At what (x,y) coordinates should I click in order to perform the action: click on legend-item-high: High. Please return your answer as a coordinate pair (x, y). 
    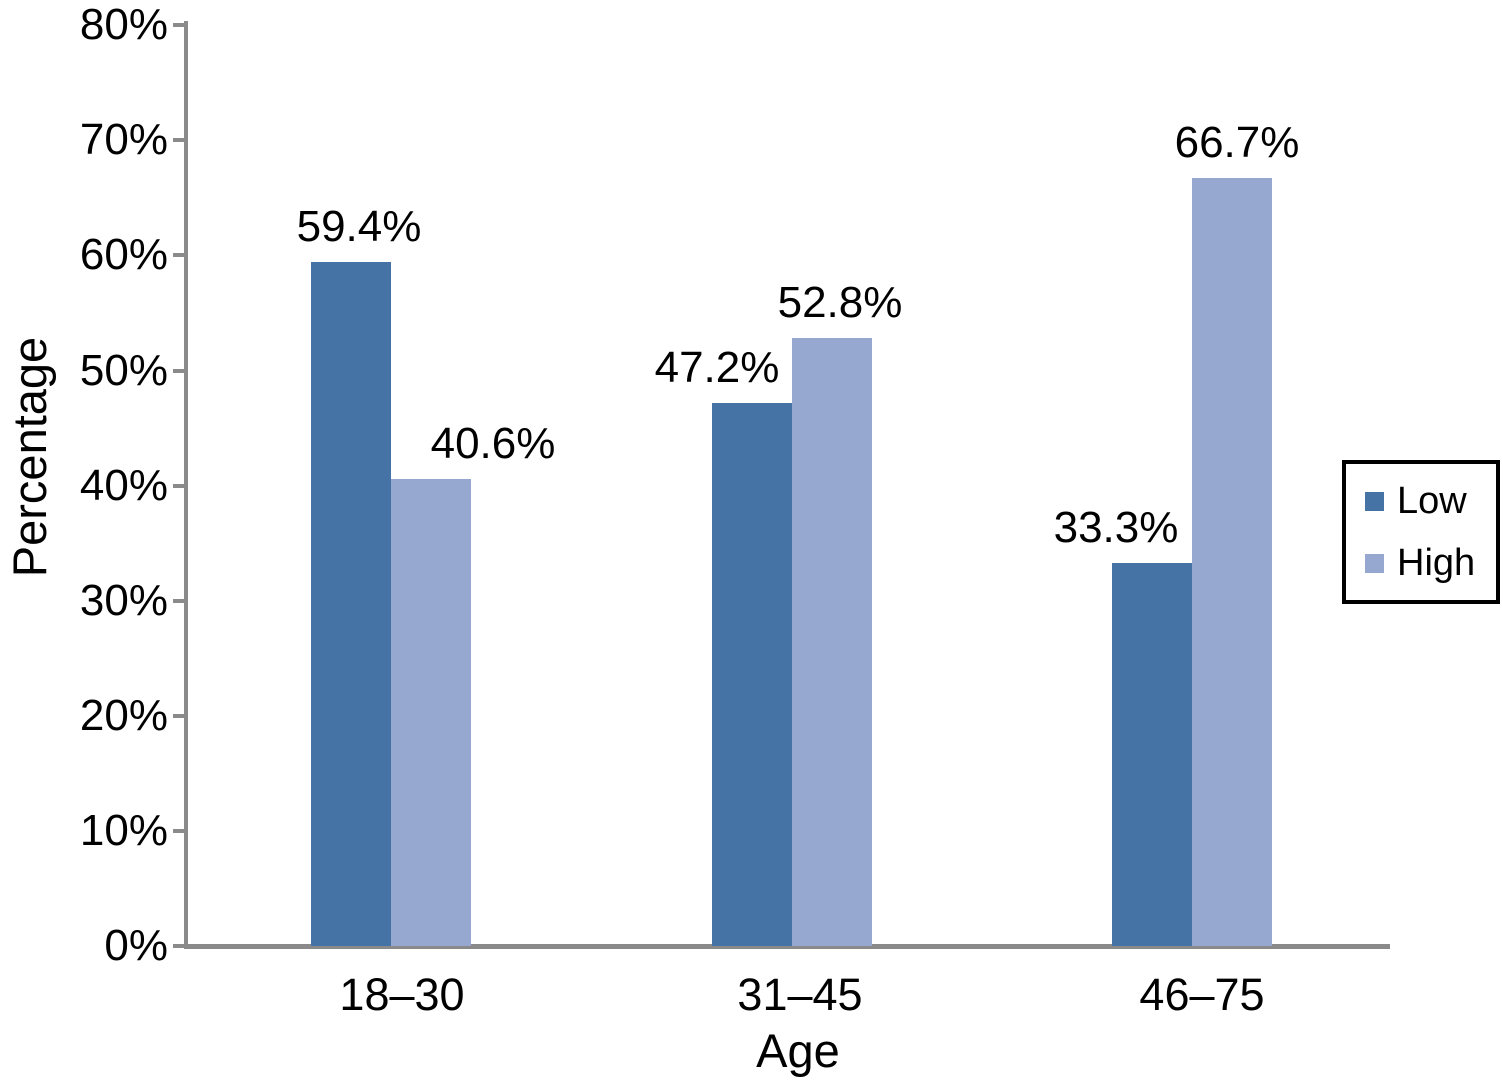
    Looking at the image, I should click on (1430, 563).